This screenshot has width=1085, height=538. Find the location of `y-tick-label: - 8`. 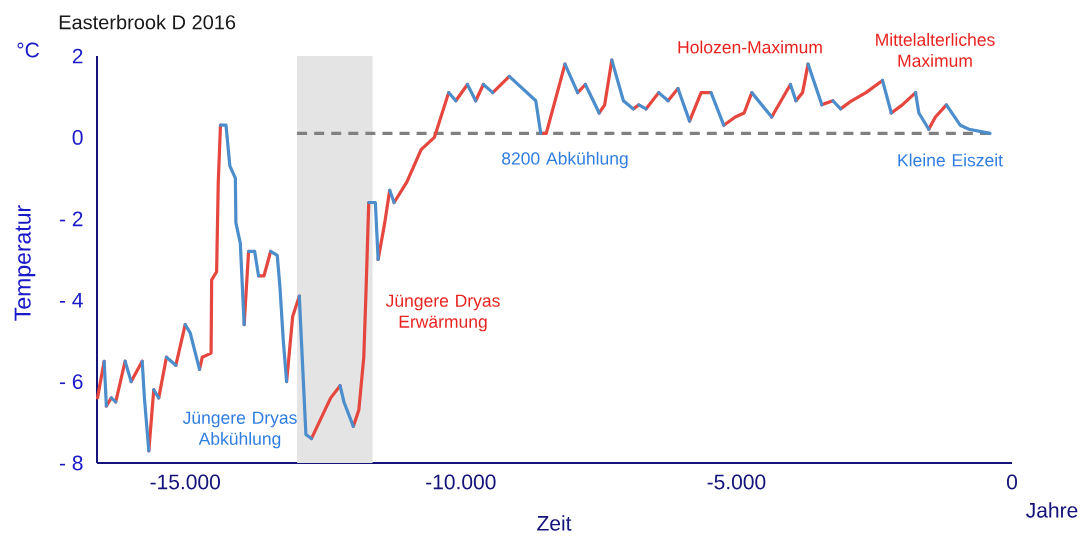

y-tick-label: - 8 is located at coordinates (71, 463).